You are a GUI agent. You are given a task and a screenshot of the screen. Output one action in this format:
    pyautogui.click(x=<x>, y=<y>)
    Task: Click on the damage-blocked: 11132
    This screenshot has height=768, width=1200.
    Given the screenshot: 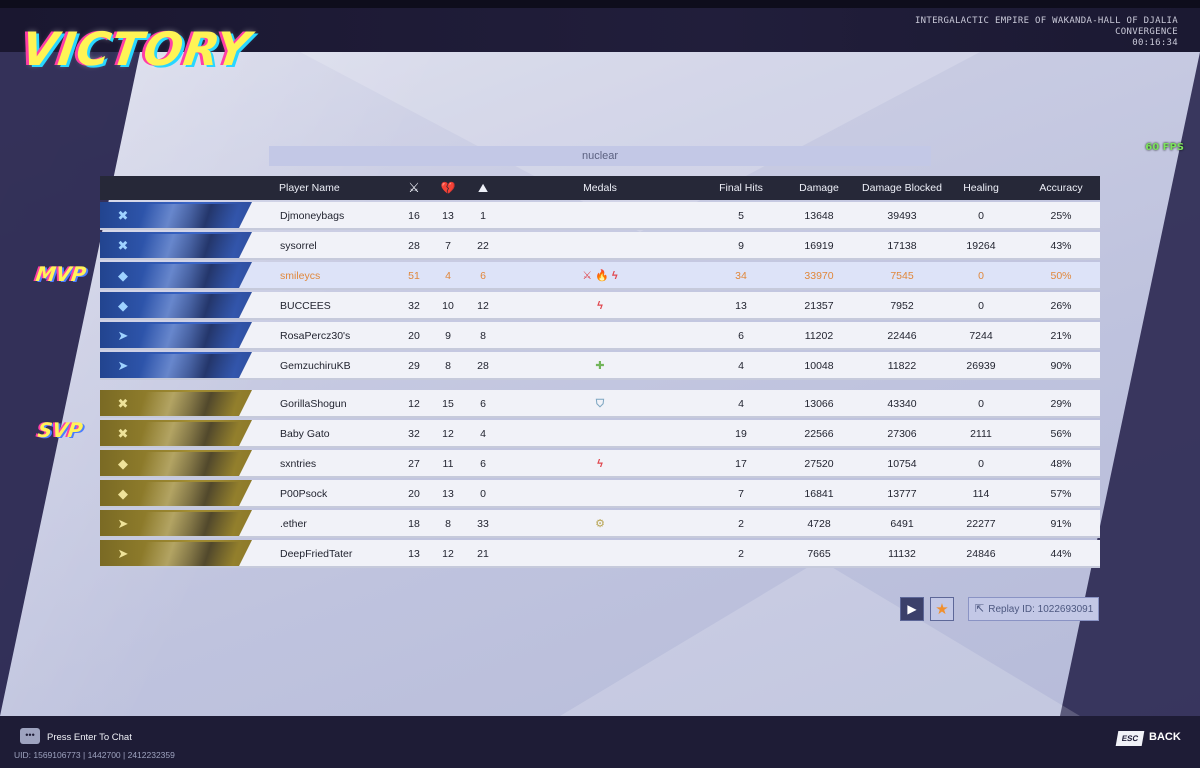 What is the action you would take?
    pyautogui.click(x=902, y=554)
    